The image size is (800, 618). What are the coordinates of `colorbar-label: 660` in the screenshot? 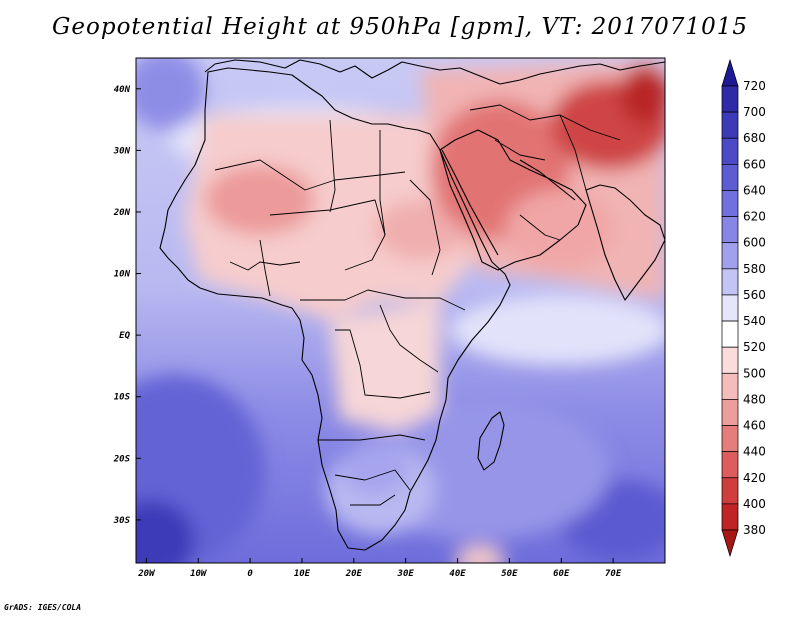 It's located at (754, 164).